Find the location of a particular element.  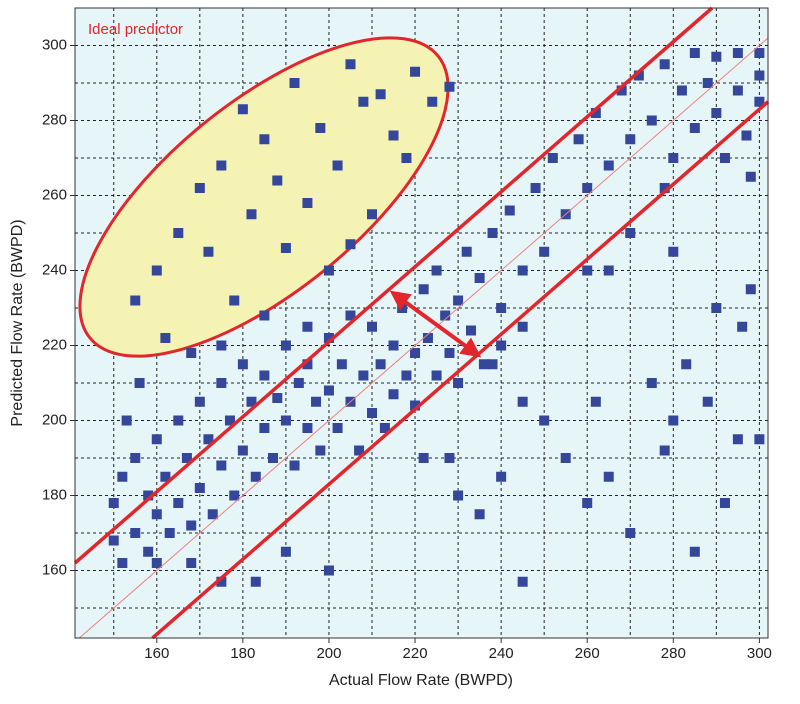

y-tick-label: 220 is located at coordinates (54, 344).